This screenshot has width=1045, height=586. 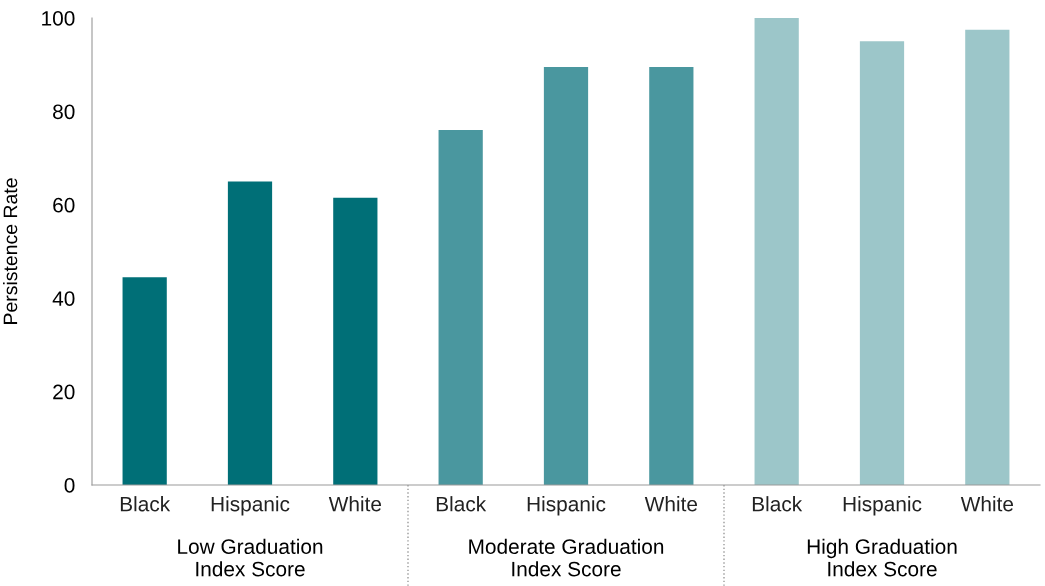 I want to click on y-tick-label: 0, so click(x=69, y=485).